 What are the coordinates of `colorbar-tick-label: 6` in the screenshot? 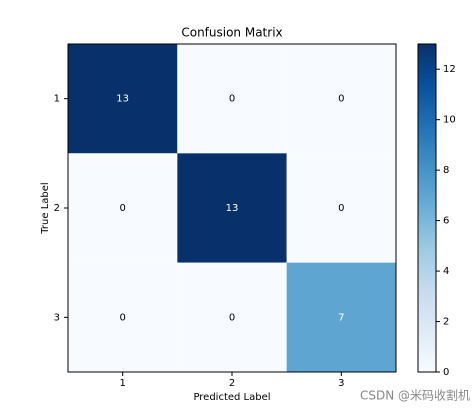 It's located at (446, 221).